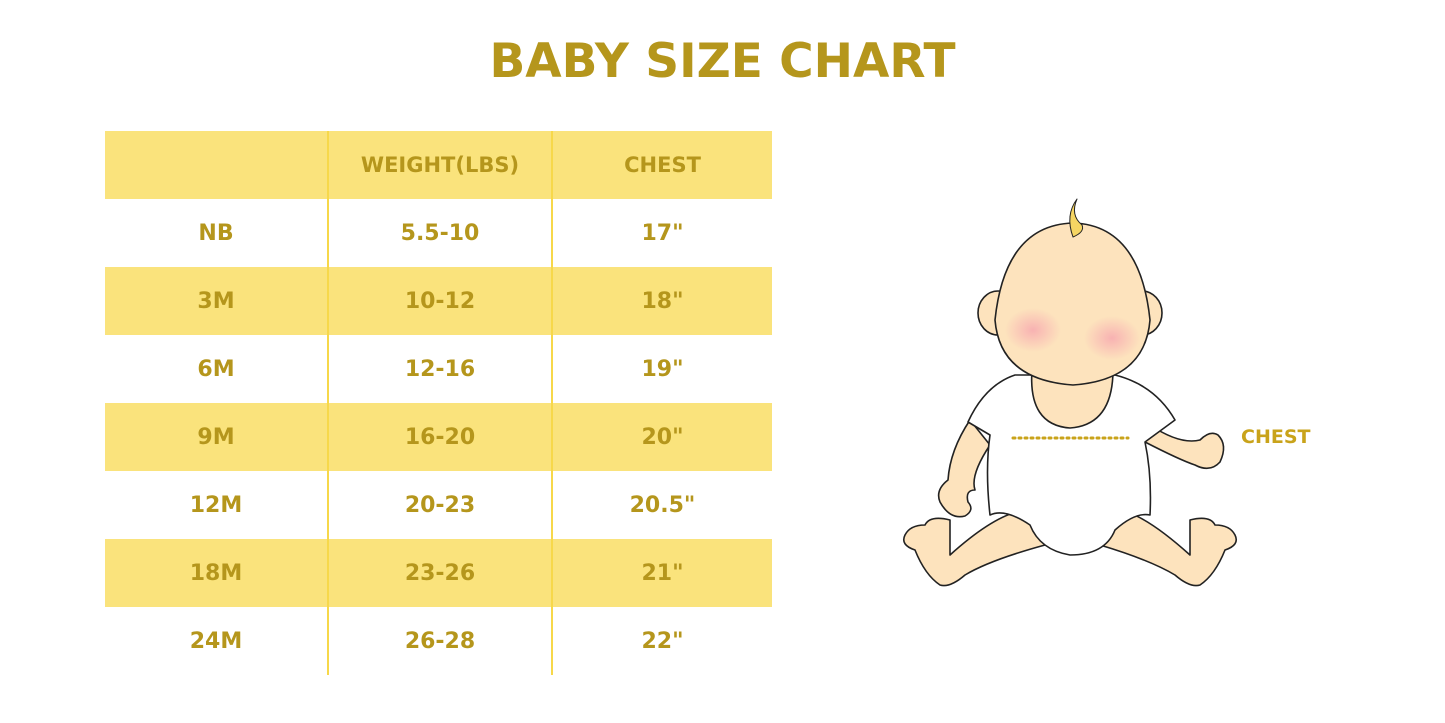  I want to click on weight-cell: 16-20, so click(440, 437).